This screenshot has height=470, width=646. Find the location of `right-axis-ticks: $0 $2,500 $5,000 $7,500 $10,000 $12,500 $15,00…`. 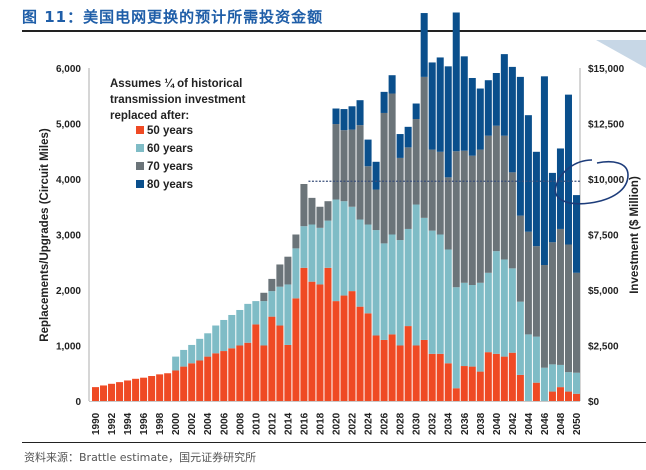

right-axis-ticks: $0 $2,500 $5,000 $7,500 $10,000 $12,500 $15,00… is located at coordinates (606, 236).